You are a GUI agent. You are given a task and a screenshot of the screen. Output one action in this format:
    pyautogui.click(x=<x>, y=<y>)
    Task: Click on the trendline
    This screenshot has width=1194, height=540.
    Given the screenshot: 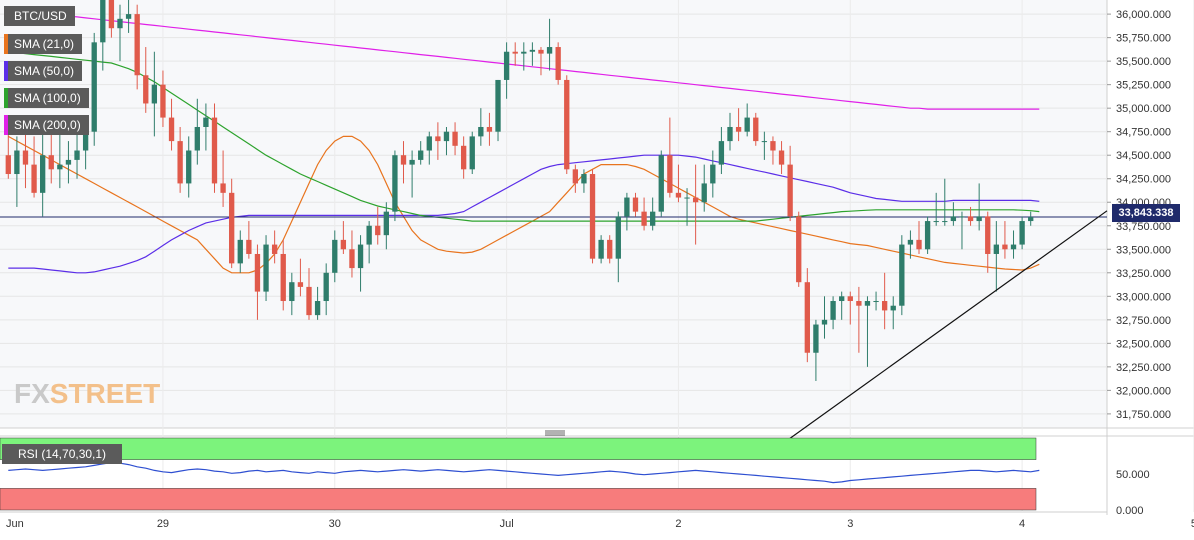 What is the action you would take?
    pyautogui.click(x=936, y=334)
    